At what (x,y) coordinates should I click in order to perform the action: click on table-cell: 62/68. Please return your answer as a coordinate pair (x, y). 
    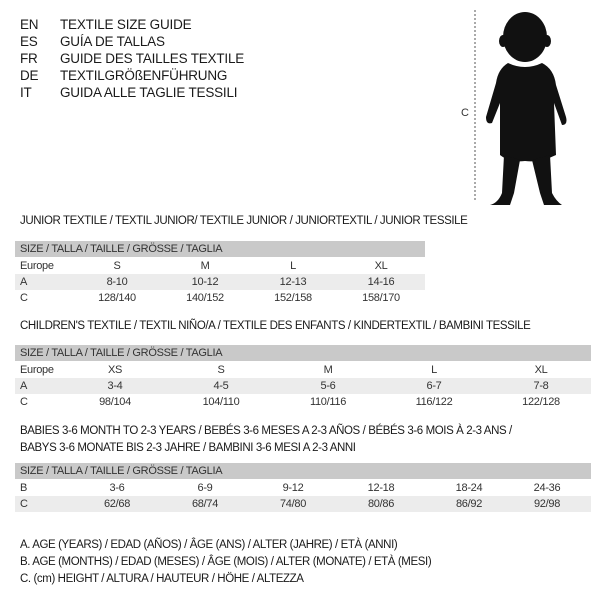
    Looking at the image, I should click on (117, 504).